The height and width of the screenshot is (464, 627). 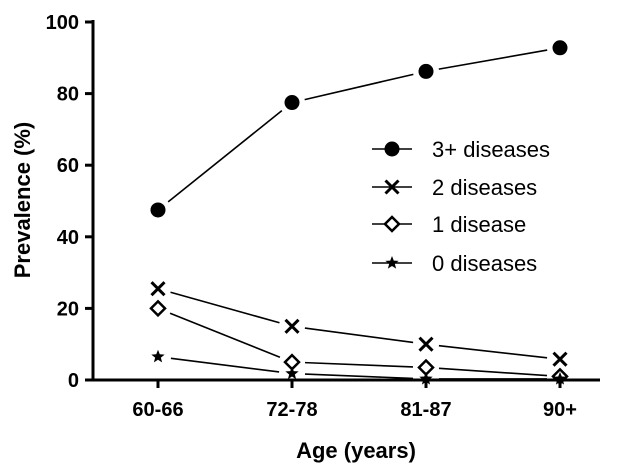 I want to click on x-axis-title: Age (years), so click(x=356, y=450).